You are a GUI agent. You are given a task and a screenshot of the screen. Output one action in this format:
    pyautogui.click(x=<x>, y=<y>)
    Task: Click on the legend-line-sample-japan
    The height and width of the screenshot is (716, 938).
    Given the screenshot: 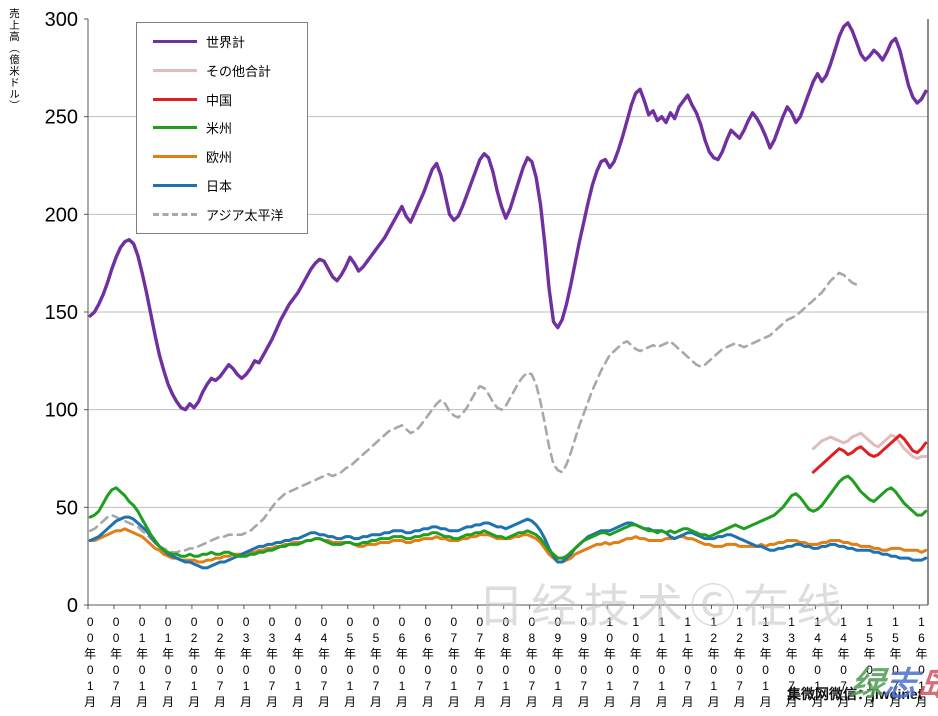 What is the action you would take?
    pyautogui.click(x=175, y=186)
    